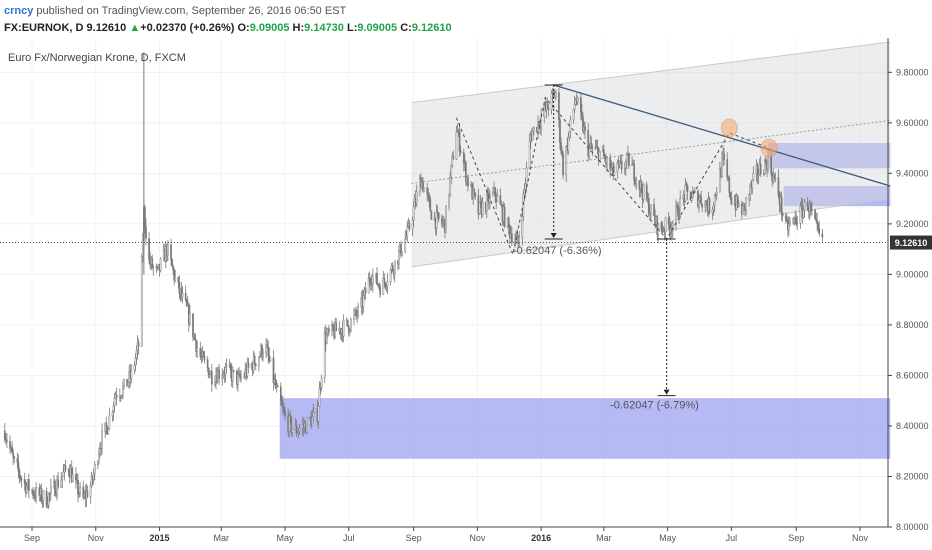  I want to click on high-label: H:, so click(298, 28).